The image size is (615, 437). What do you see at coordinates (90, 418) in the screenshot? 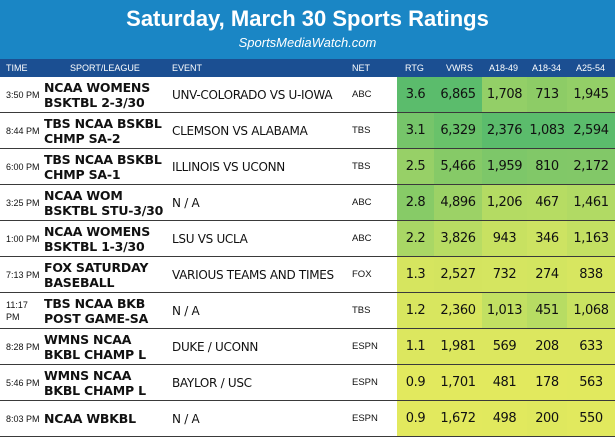
I see `sport-league-cell: NCAA WBKBL` at bounding box center [90, 418].